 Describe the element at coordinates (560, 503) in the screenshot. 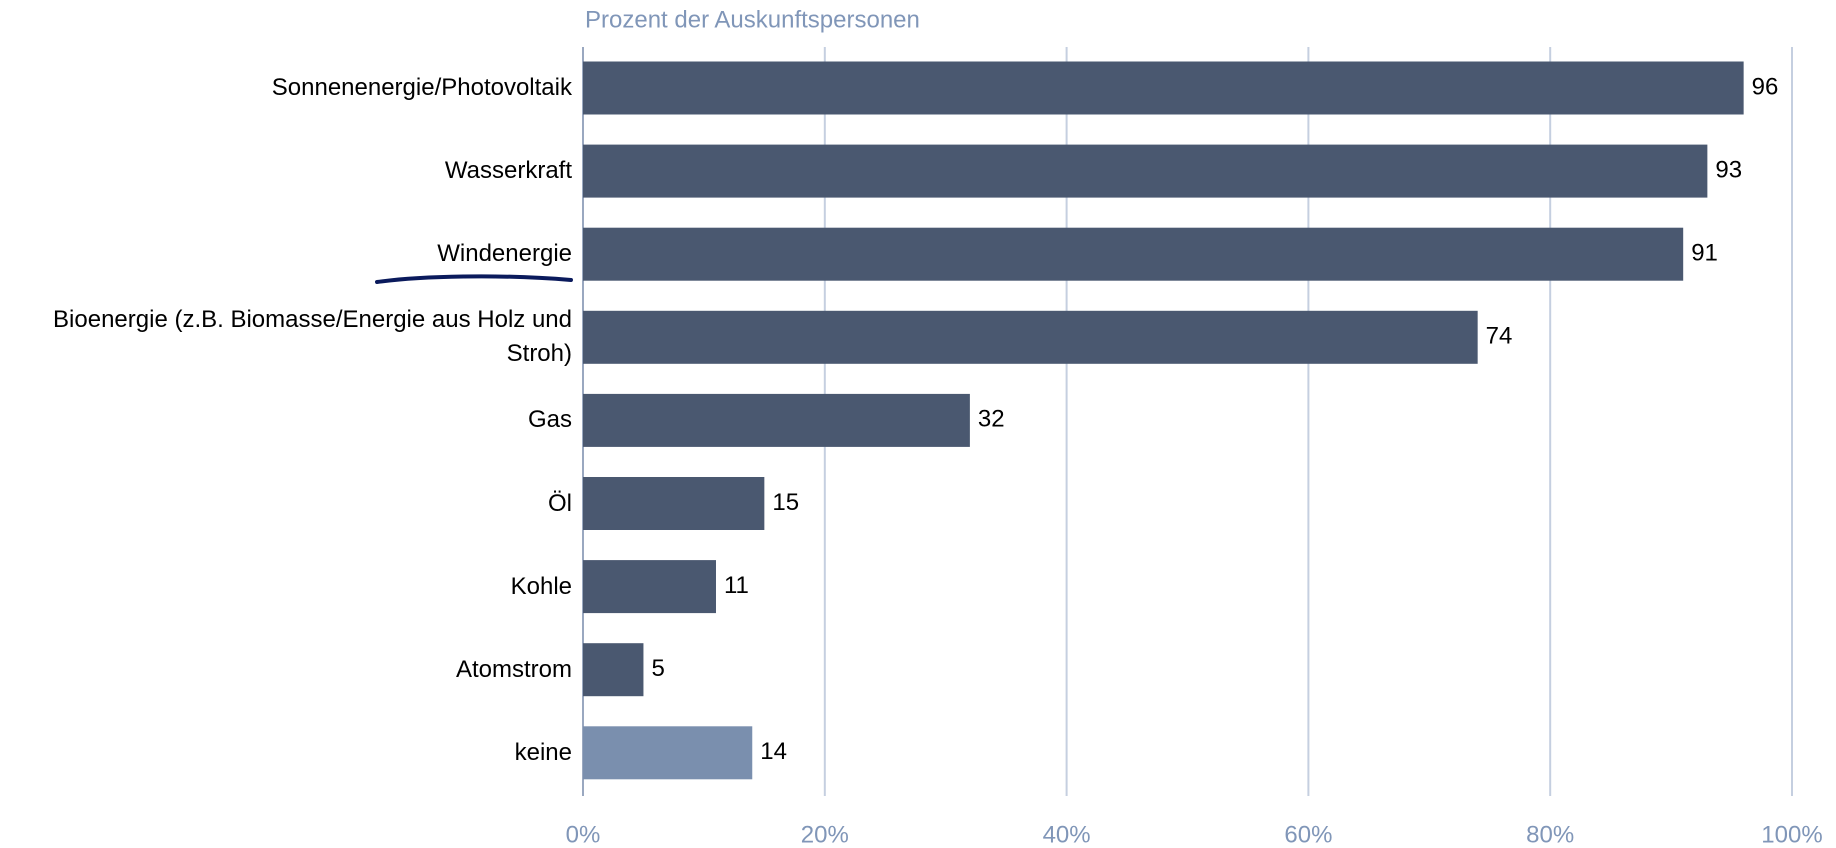

I see `category-label: Öl` at that location.